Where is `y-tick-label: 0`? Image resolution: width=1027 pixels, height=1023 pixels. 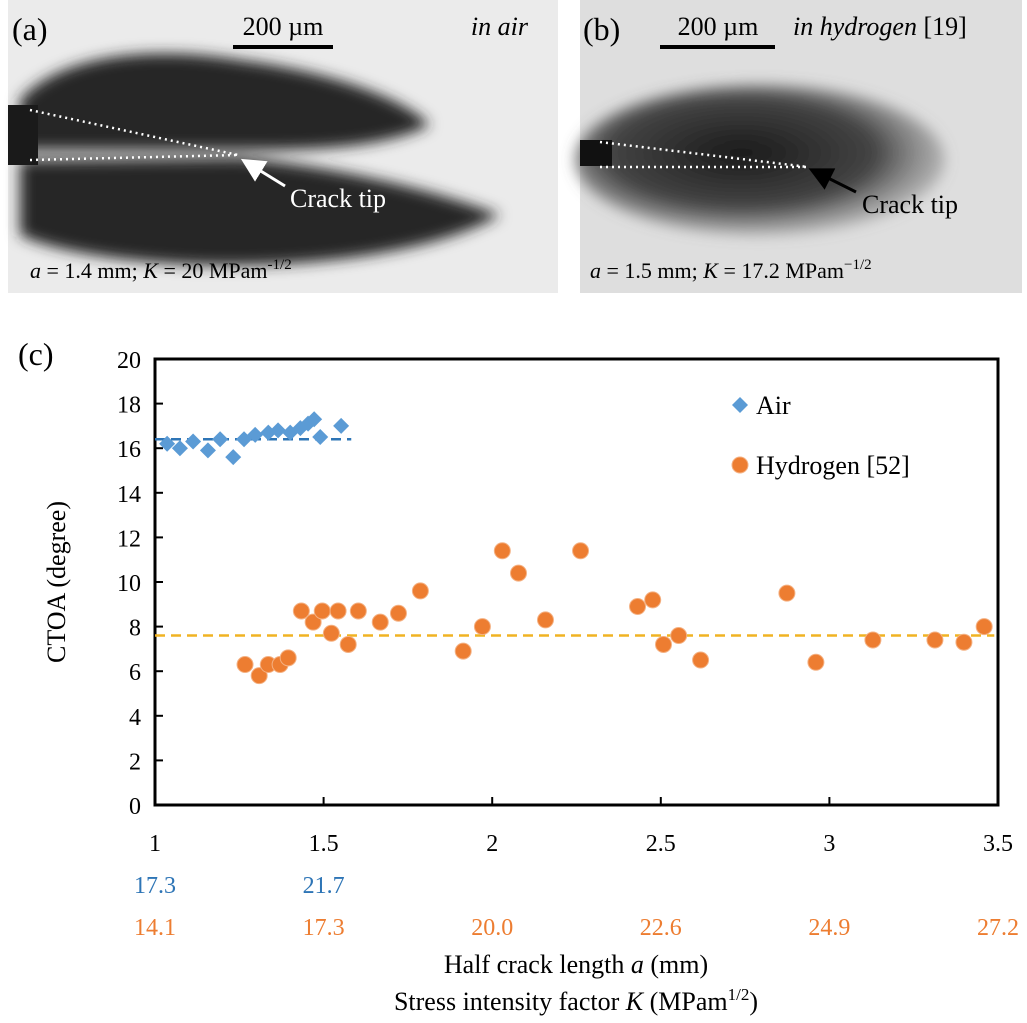
y-tick-label: 0 is located at coordinates (135, 807).